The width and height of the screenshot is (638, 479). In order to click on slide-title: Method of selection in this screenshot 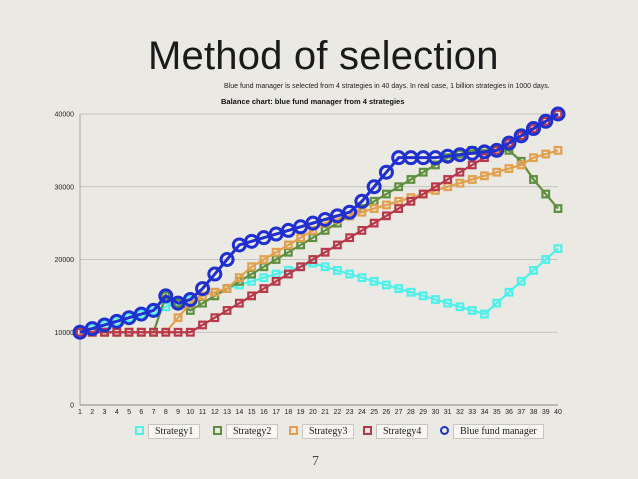, I will do `click(323, 56)`.